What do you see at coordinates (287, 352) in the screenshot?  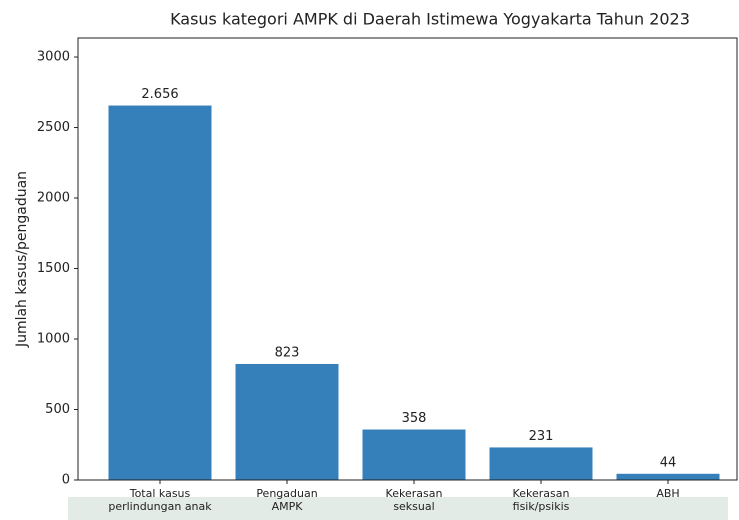 I see `value-label: 823` at bounding box center [287, 352].